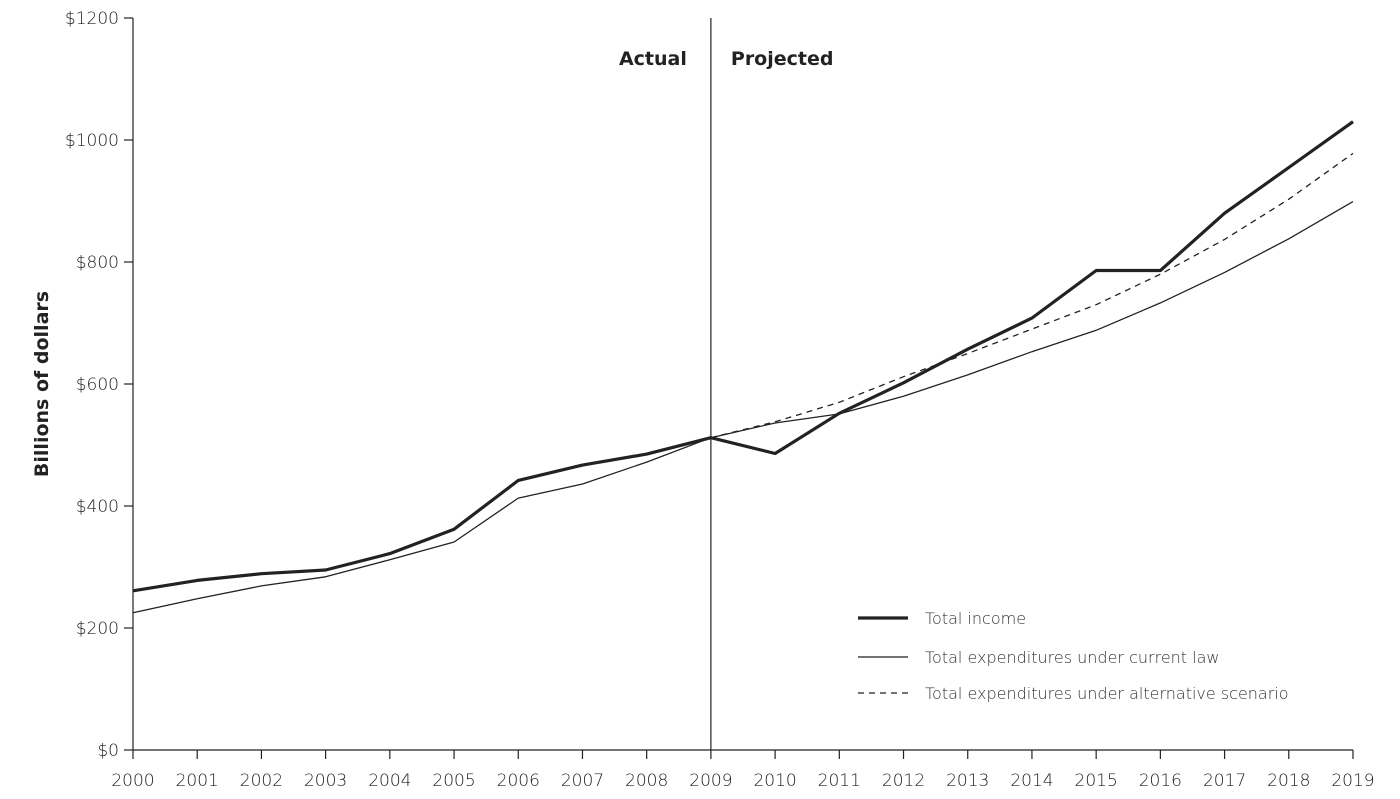  I want to click on y-tick-label: $200, so click(97, 629).